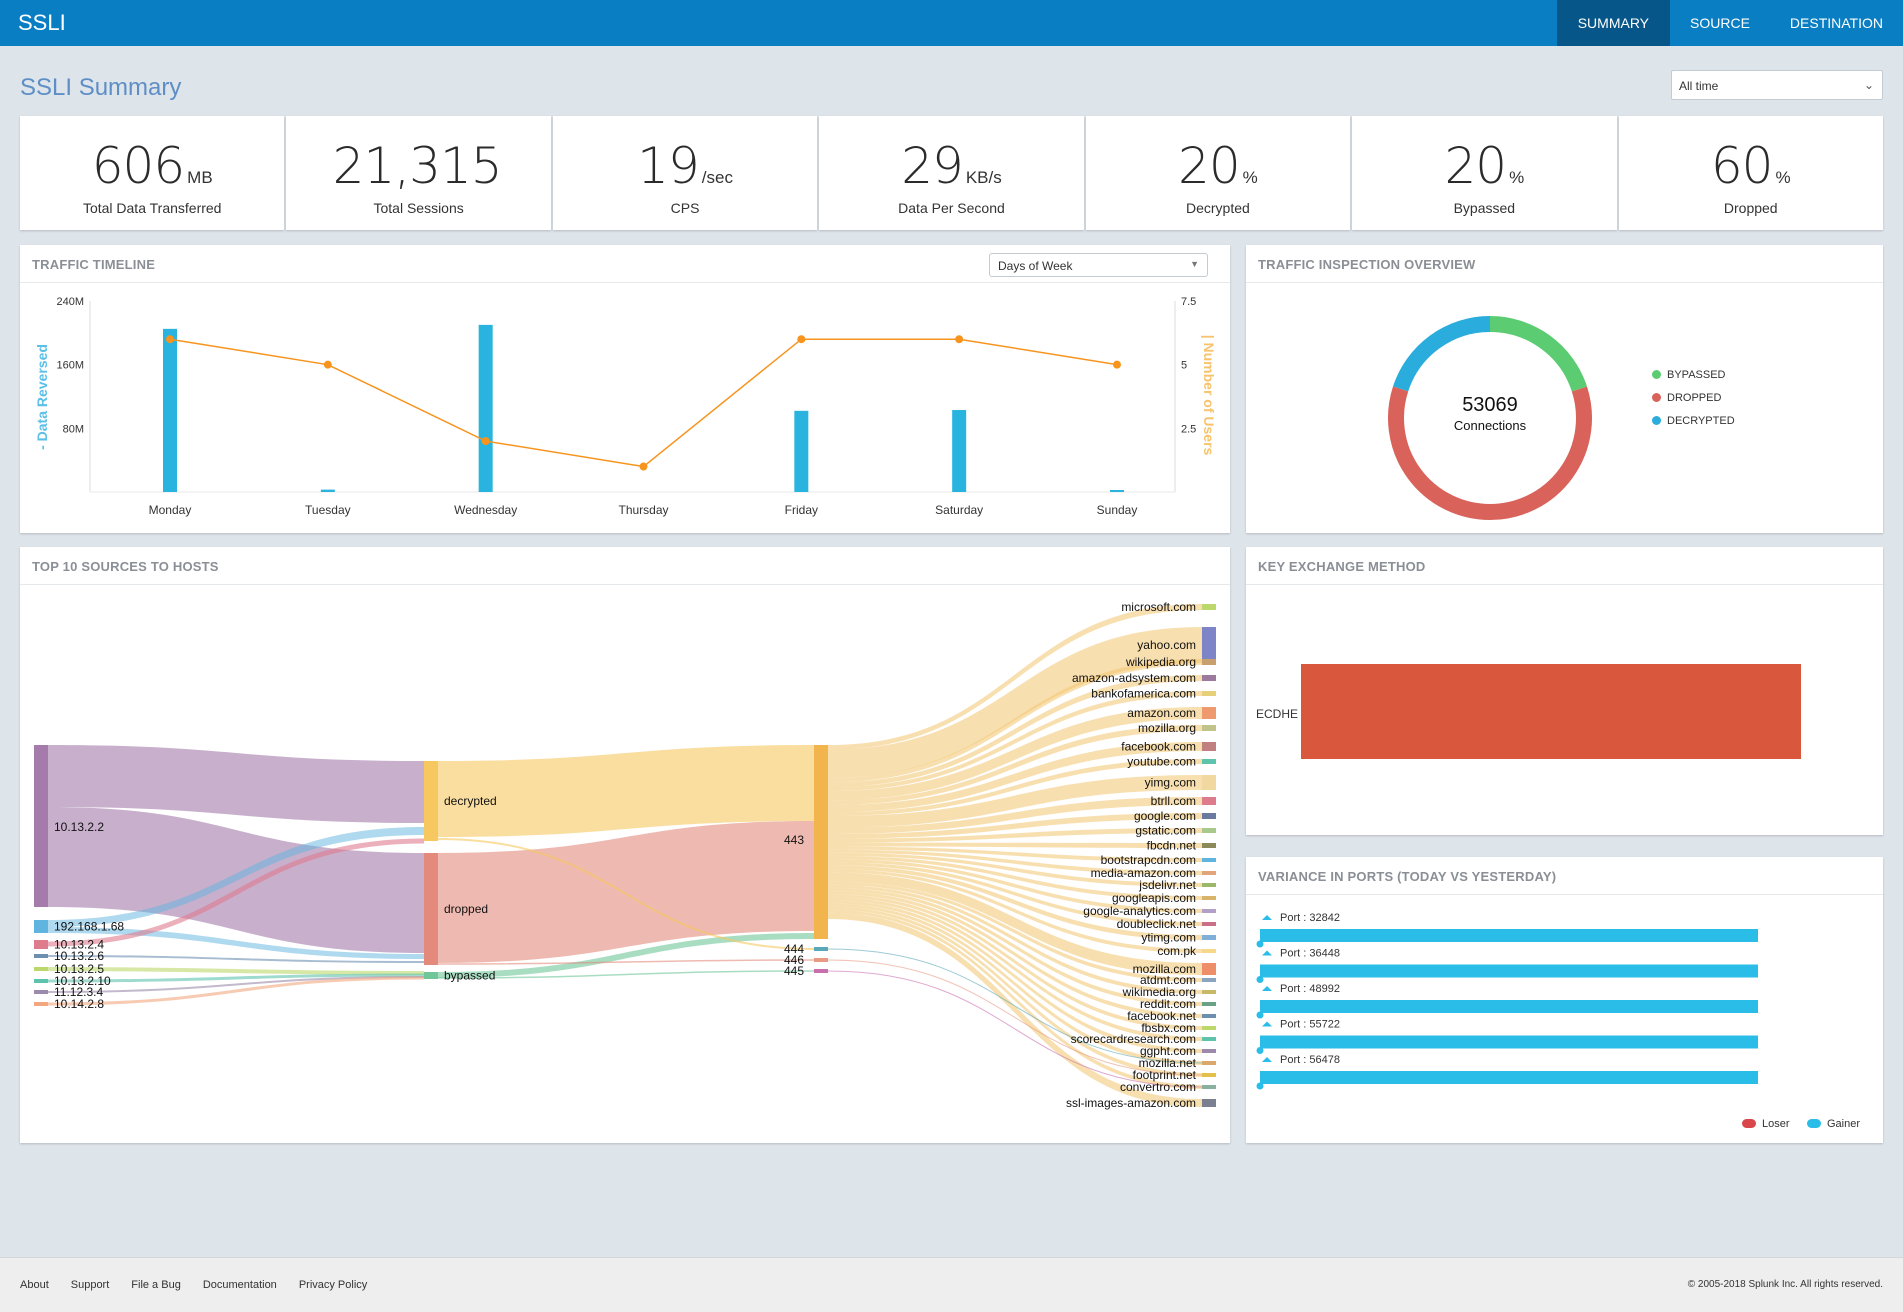  Describe the element at coordinates (1613, 23) in the screenshot. I see `nav-summary: SUMMARY` at that location.